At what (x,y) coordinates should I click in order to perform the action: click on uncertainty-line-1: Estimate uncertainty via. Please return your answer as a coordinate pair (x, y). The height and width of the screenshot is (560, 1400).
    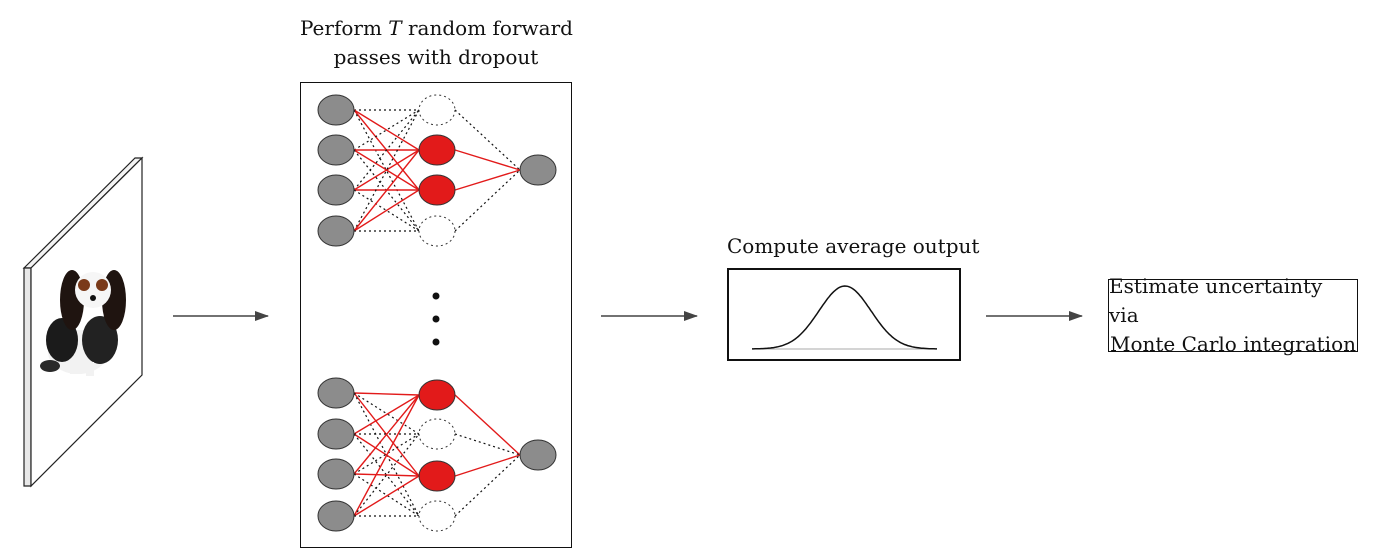
    Looking at the image, I should click on (1216, 300).